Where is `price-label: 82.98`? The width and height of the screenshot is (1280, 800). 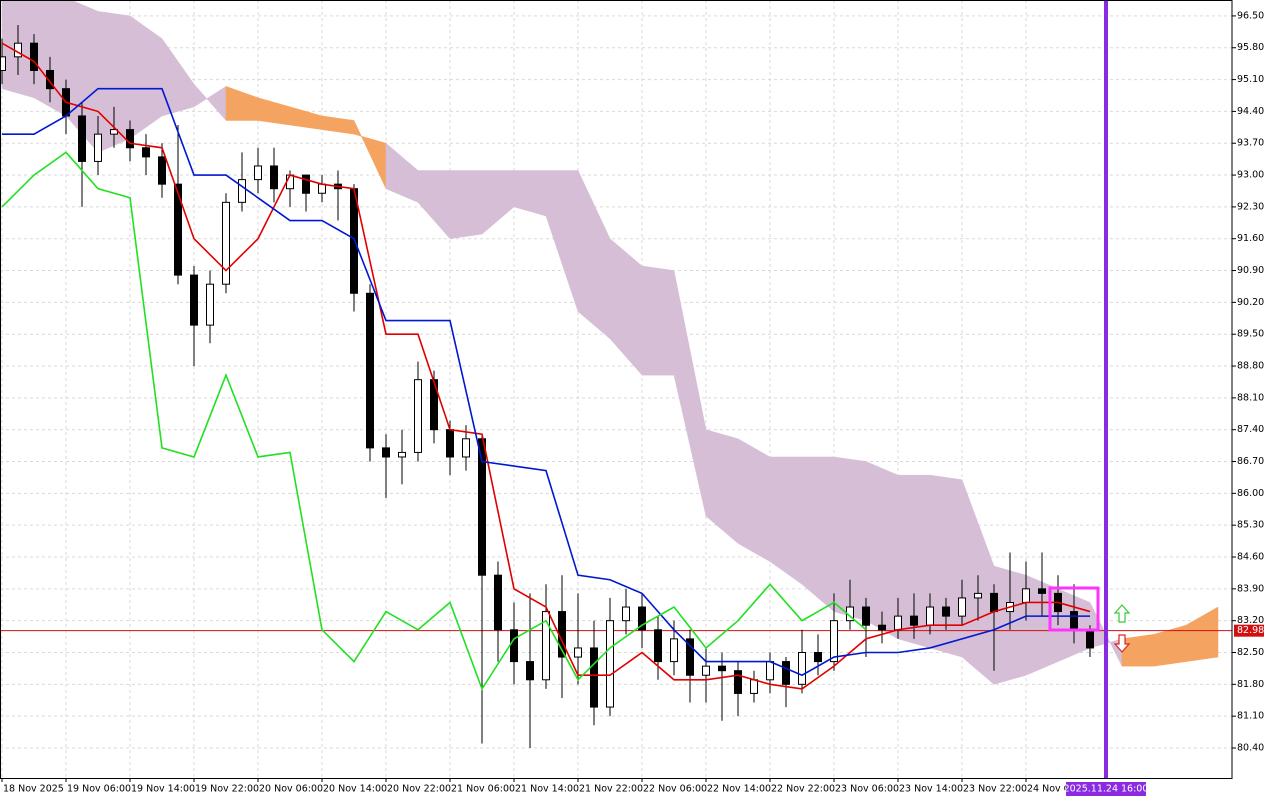
price-label: 82.98 is located at coordinates (1250, 630).